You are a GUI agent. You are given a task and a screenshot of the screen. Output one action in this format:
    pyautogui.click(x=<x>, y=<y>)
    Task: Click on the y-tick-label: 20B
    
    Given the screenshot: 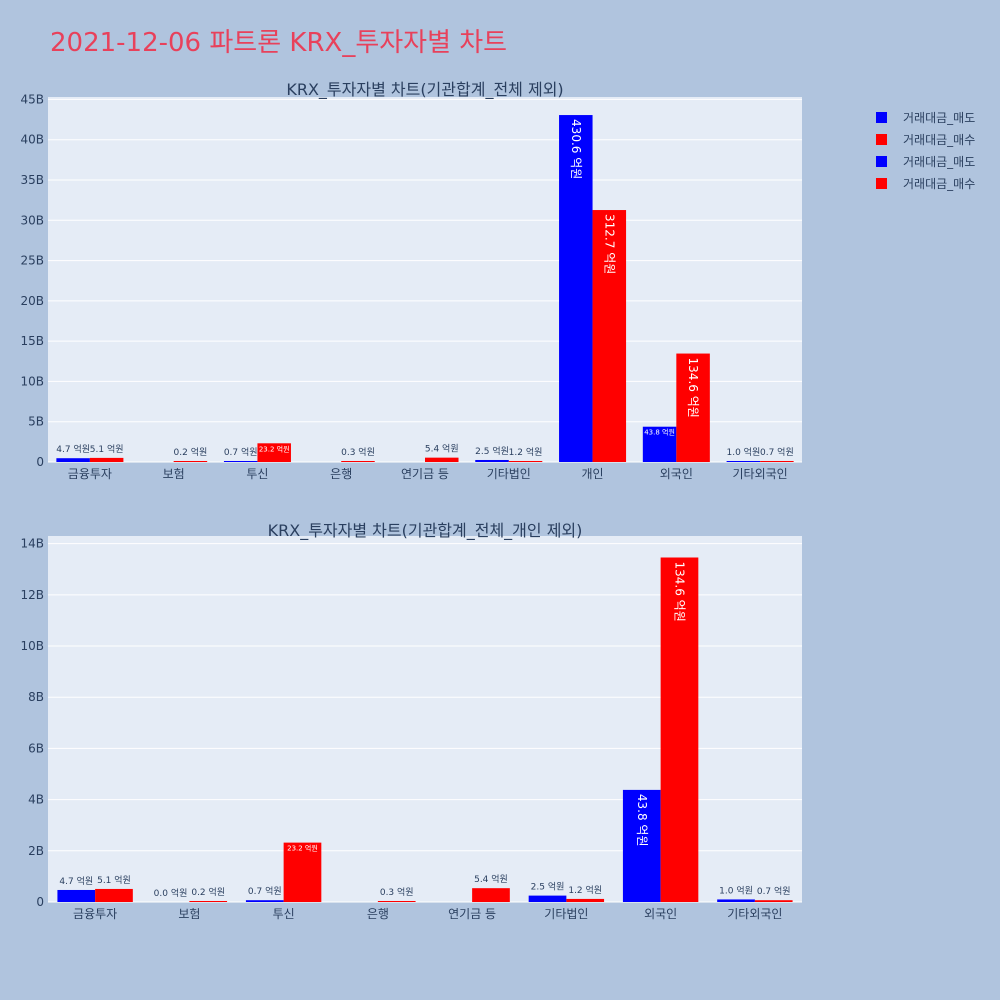 What is the action you would take?
    pyautogui.click(x=32, y=301)
    